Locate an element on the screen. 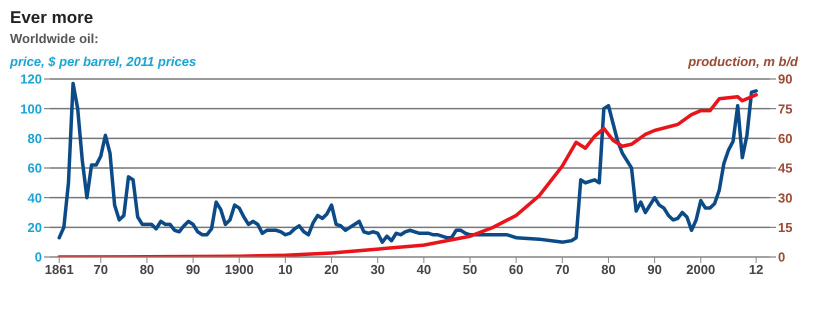 Image resolution: width=816 pixels, height=322 pixels. y-tick-label: 100 is located at coordinates (31, 108).